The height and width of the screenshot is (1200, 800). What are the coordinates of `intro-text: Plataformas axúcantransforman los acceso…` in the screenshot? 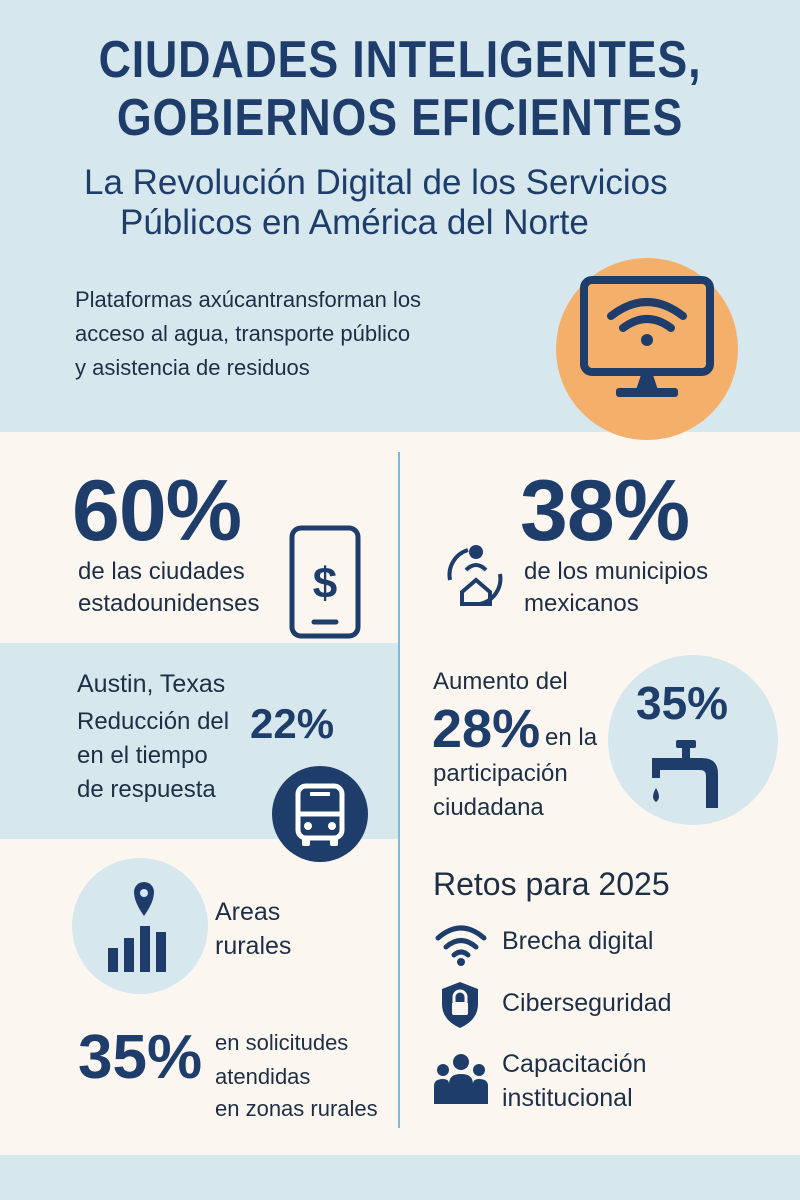 It's located at (295, 334).